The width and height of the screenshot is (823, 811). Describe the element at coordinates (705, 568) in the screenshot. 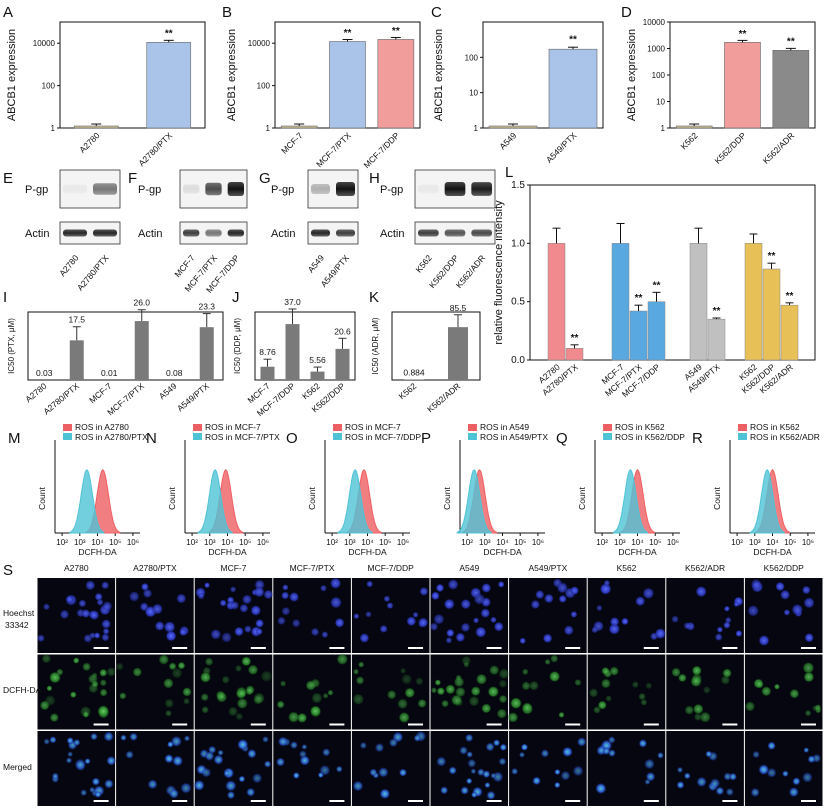

I see `microscopy-column-label: K562/ADR` at that location.